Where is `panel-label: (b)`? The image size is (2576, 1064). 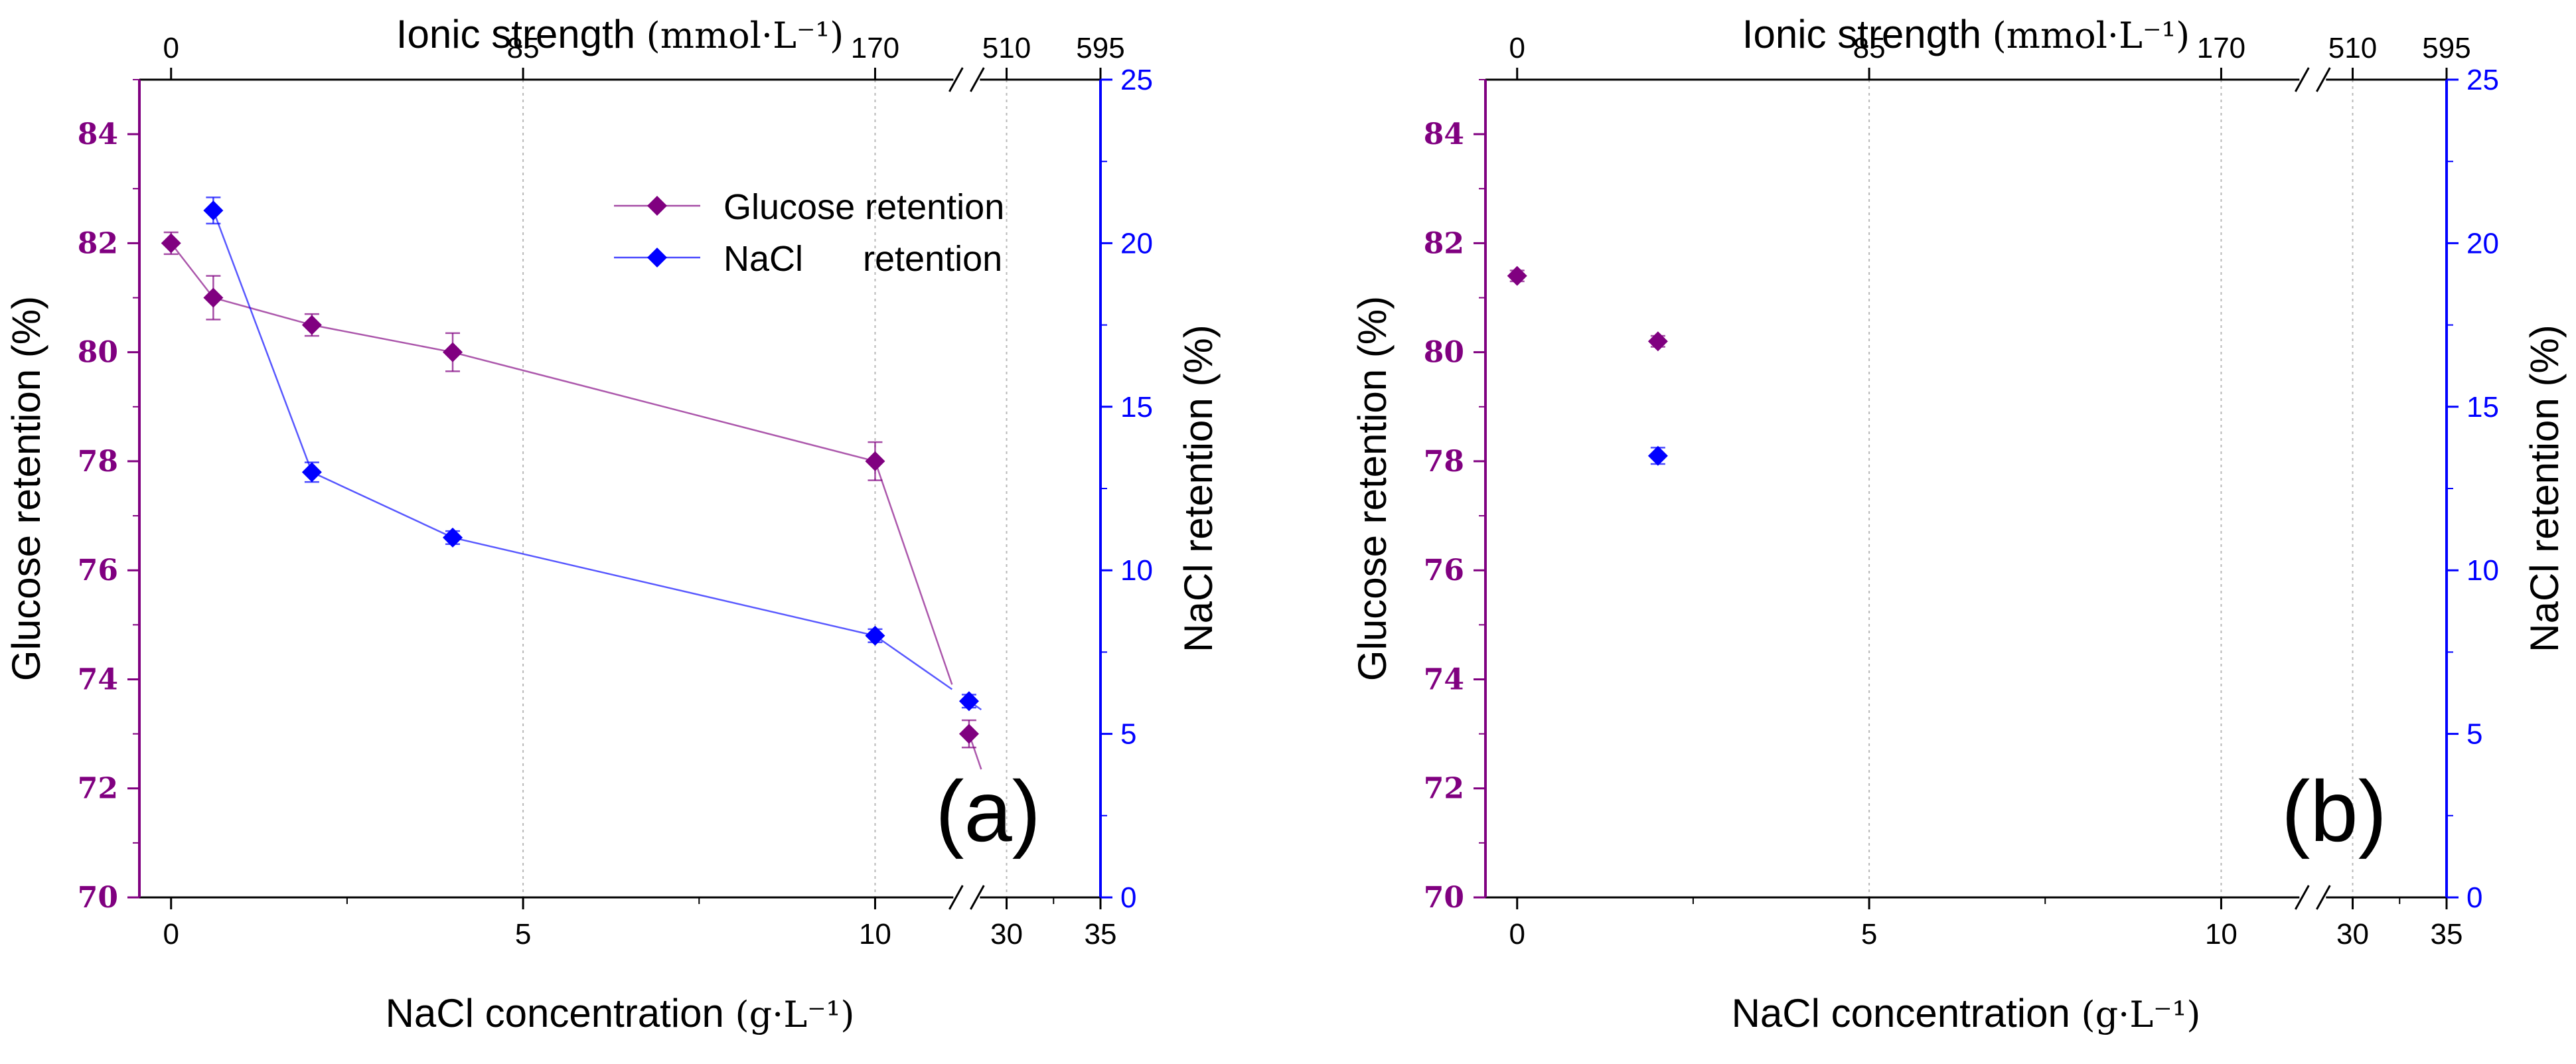
panel-label: (b) is located at coordinates (2334, 811).